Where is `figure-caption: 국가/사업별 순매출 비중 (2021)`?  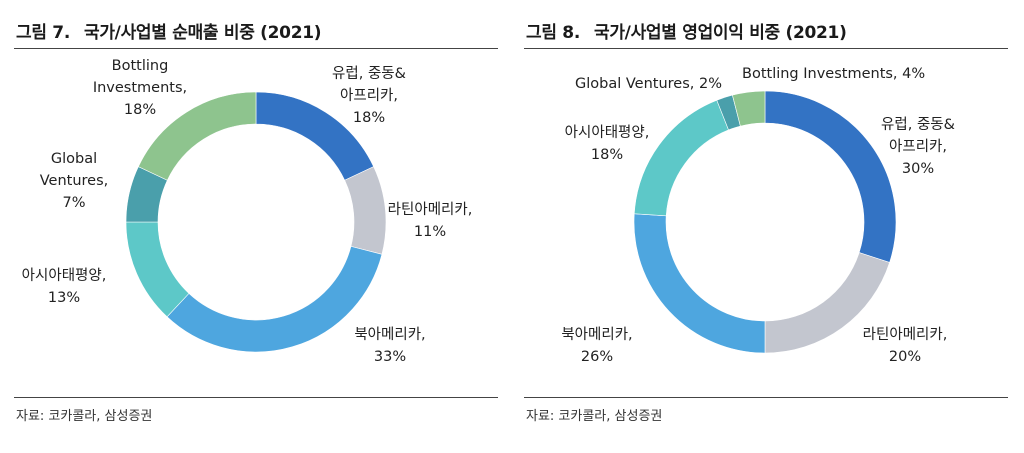 figure-caption: 국가/사업별 순매출 비중 (2021) is located at coordinates (203, 33).